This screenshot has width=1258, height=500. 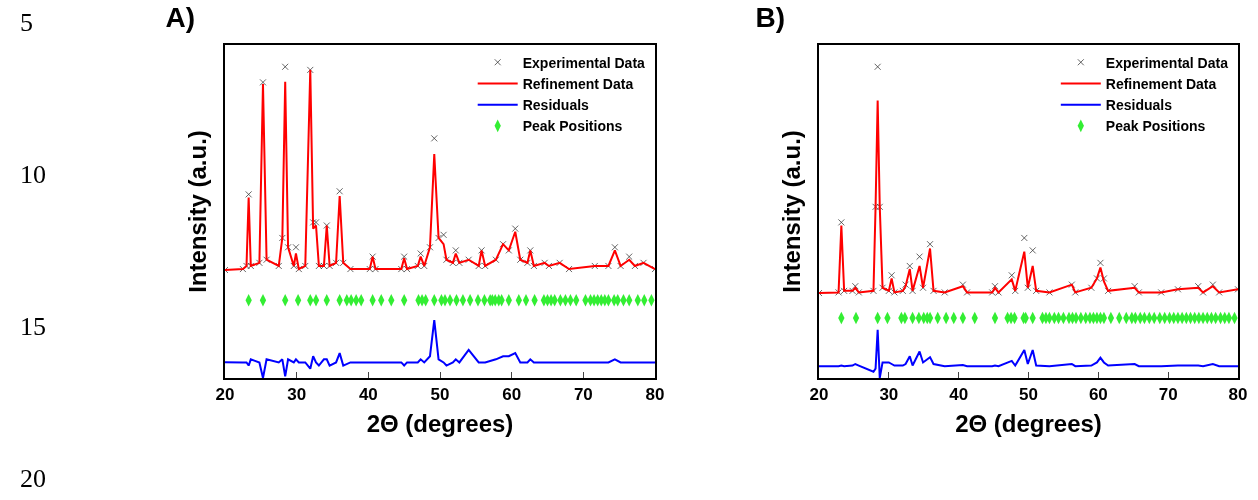 I want to click on text: 15, so click(x=33, y=327).